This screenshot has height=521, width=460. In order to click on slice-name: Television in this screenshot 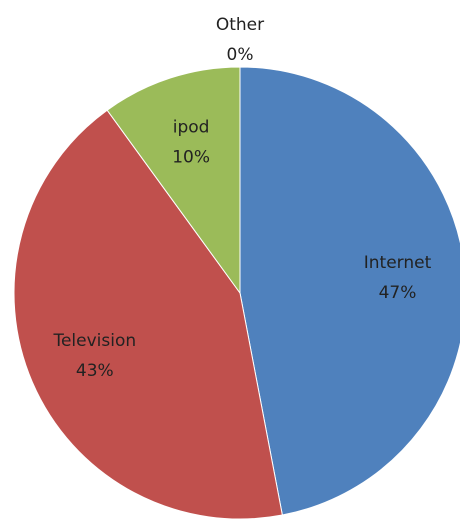, I will do `click(94, 341)`.